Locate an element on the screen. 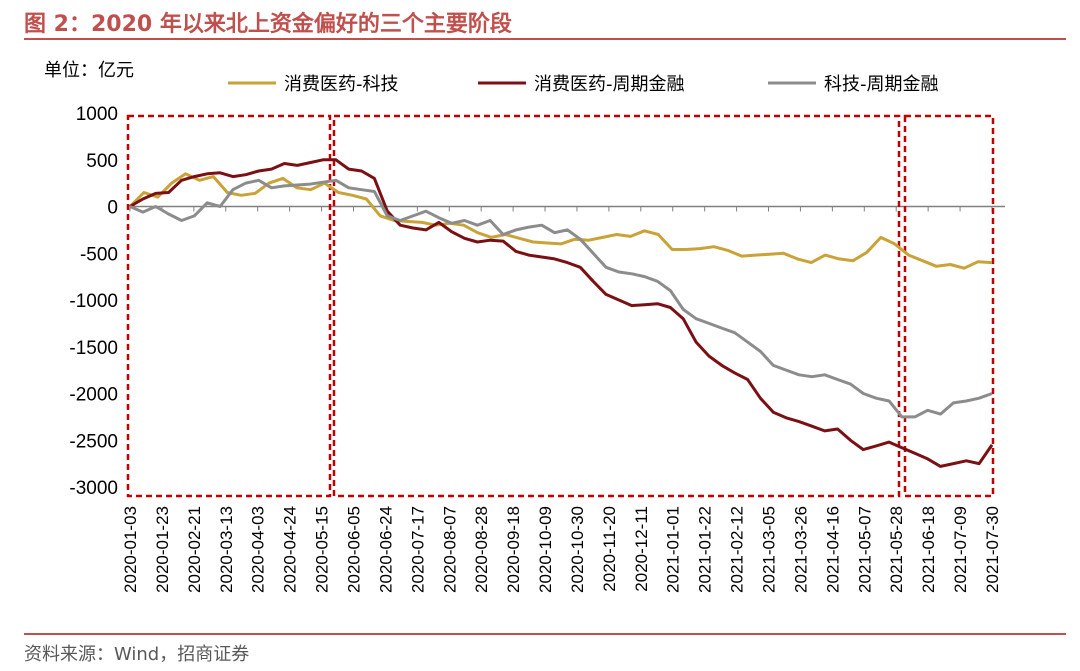 This screenshot has height=671, width=1080. x-tick-label: 2021-01-01 is located at coordinates (673, 549).